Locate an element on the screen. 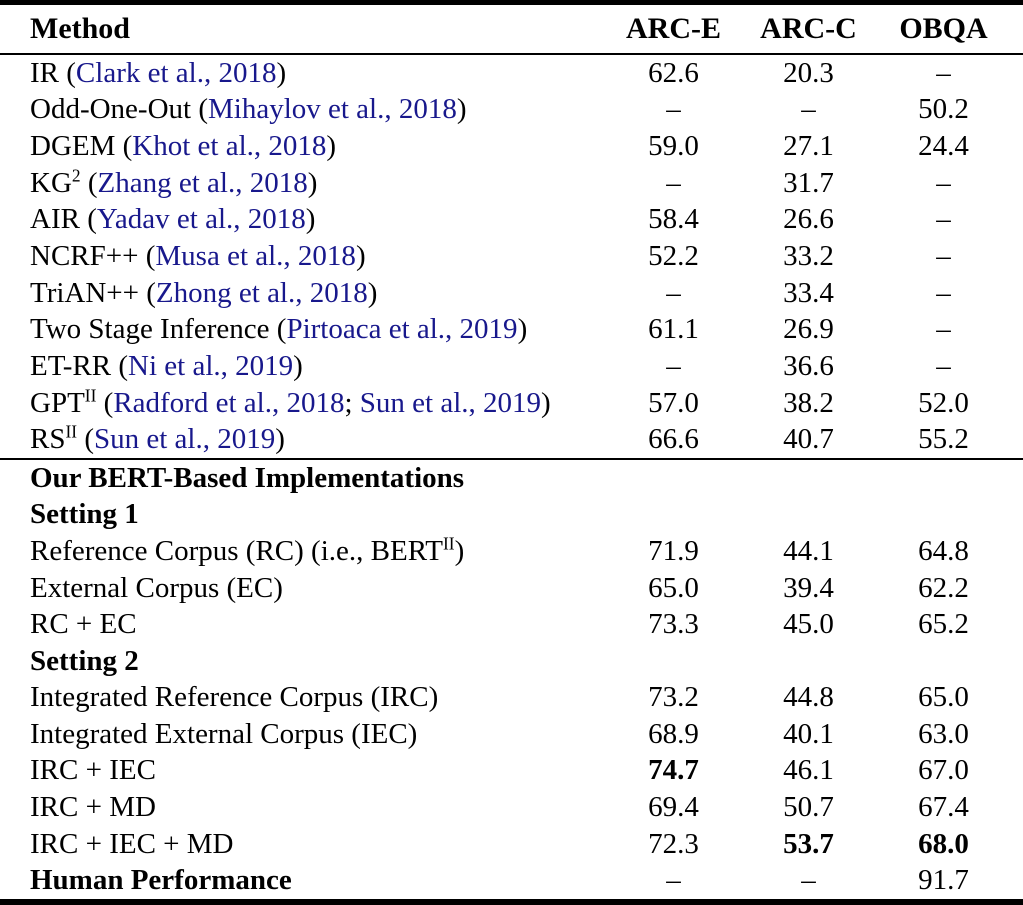 This screenshot has height=905, width=1023. table-header: Method ARC-E ARC-C OBQA is located at coordinates (511, 29).